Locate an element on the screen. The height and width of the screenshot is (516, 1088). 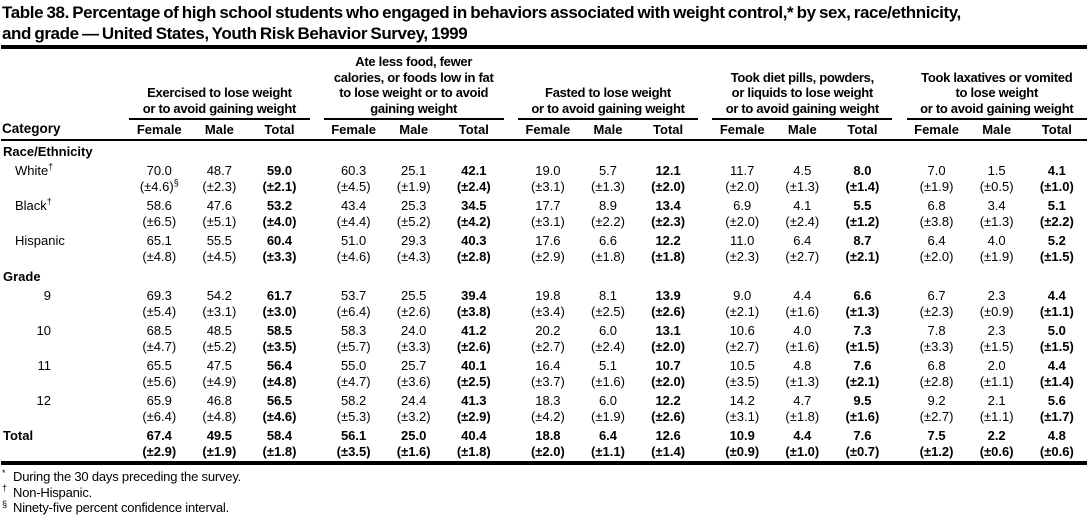
value-cell: 11.0 is located at coordinates (742, 240).